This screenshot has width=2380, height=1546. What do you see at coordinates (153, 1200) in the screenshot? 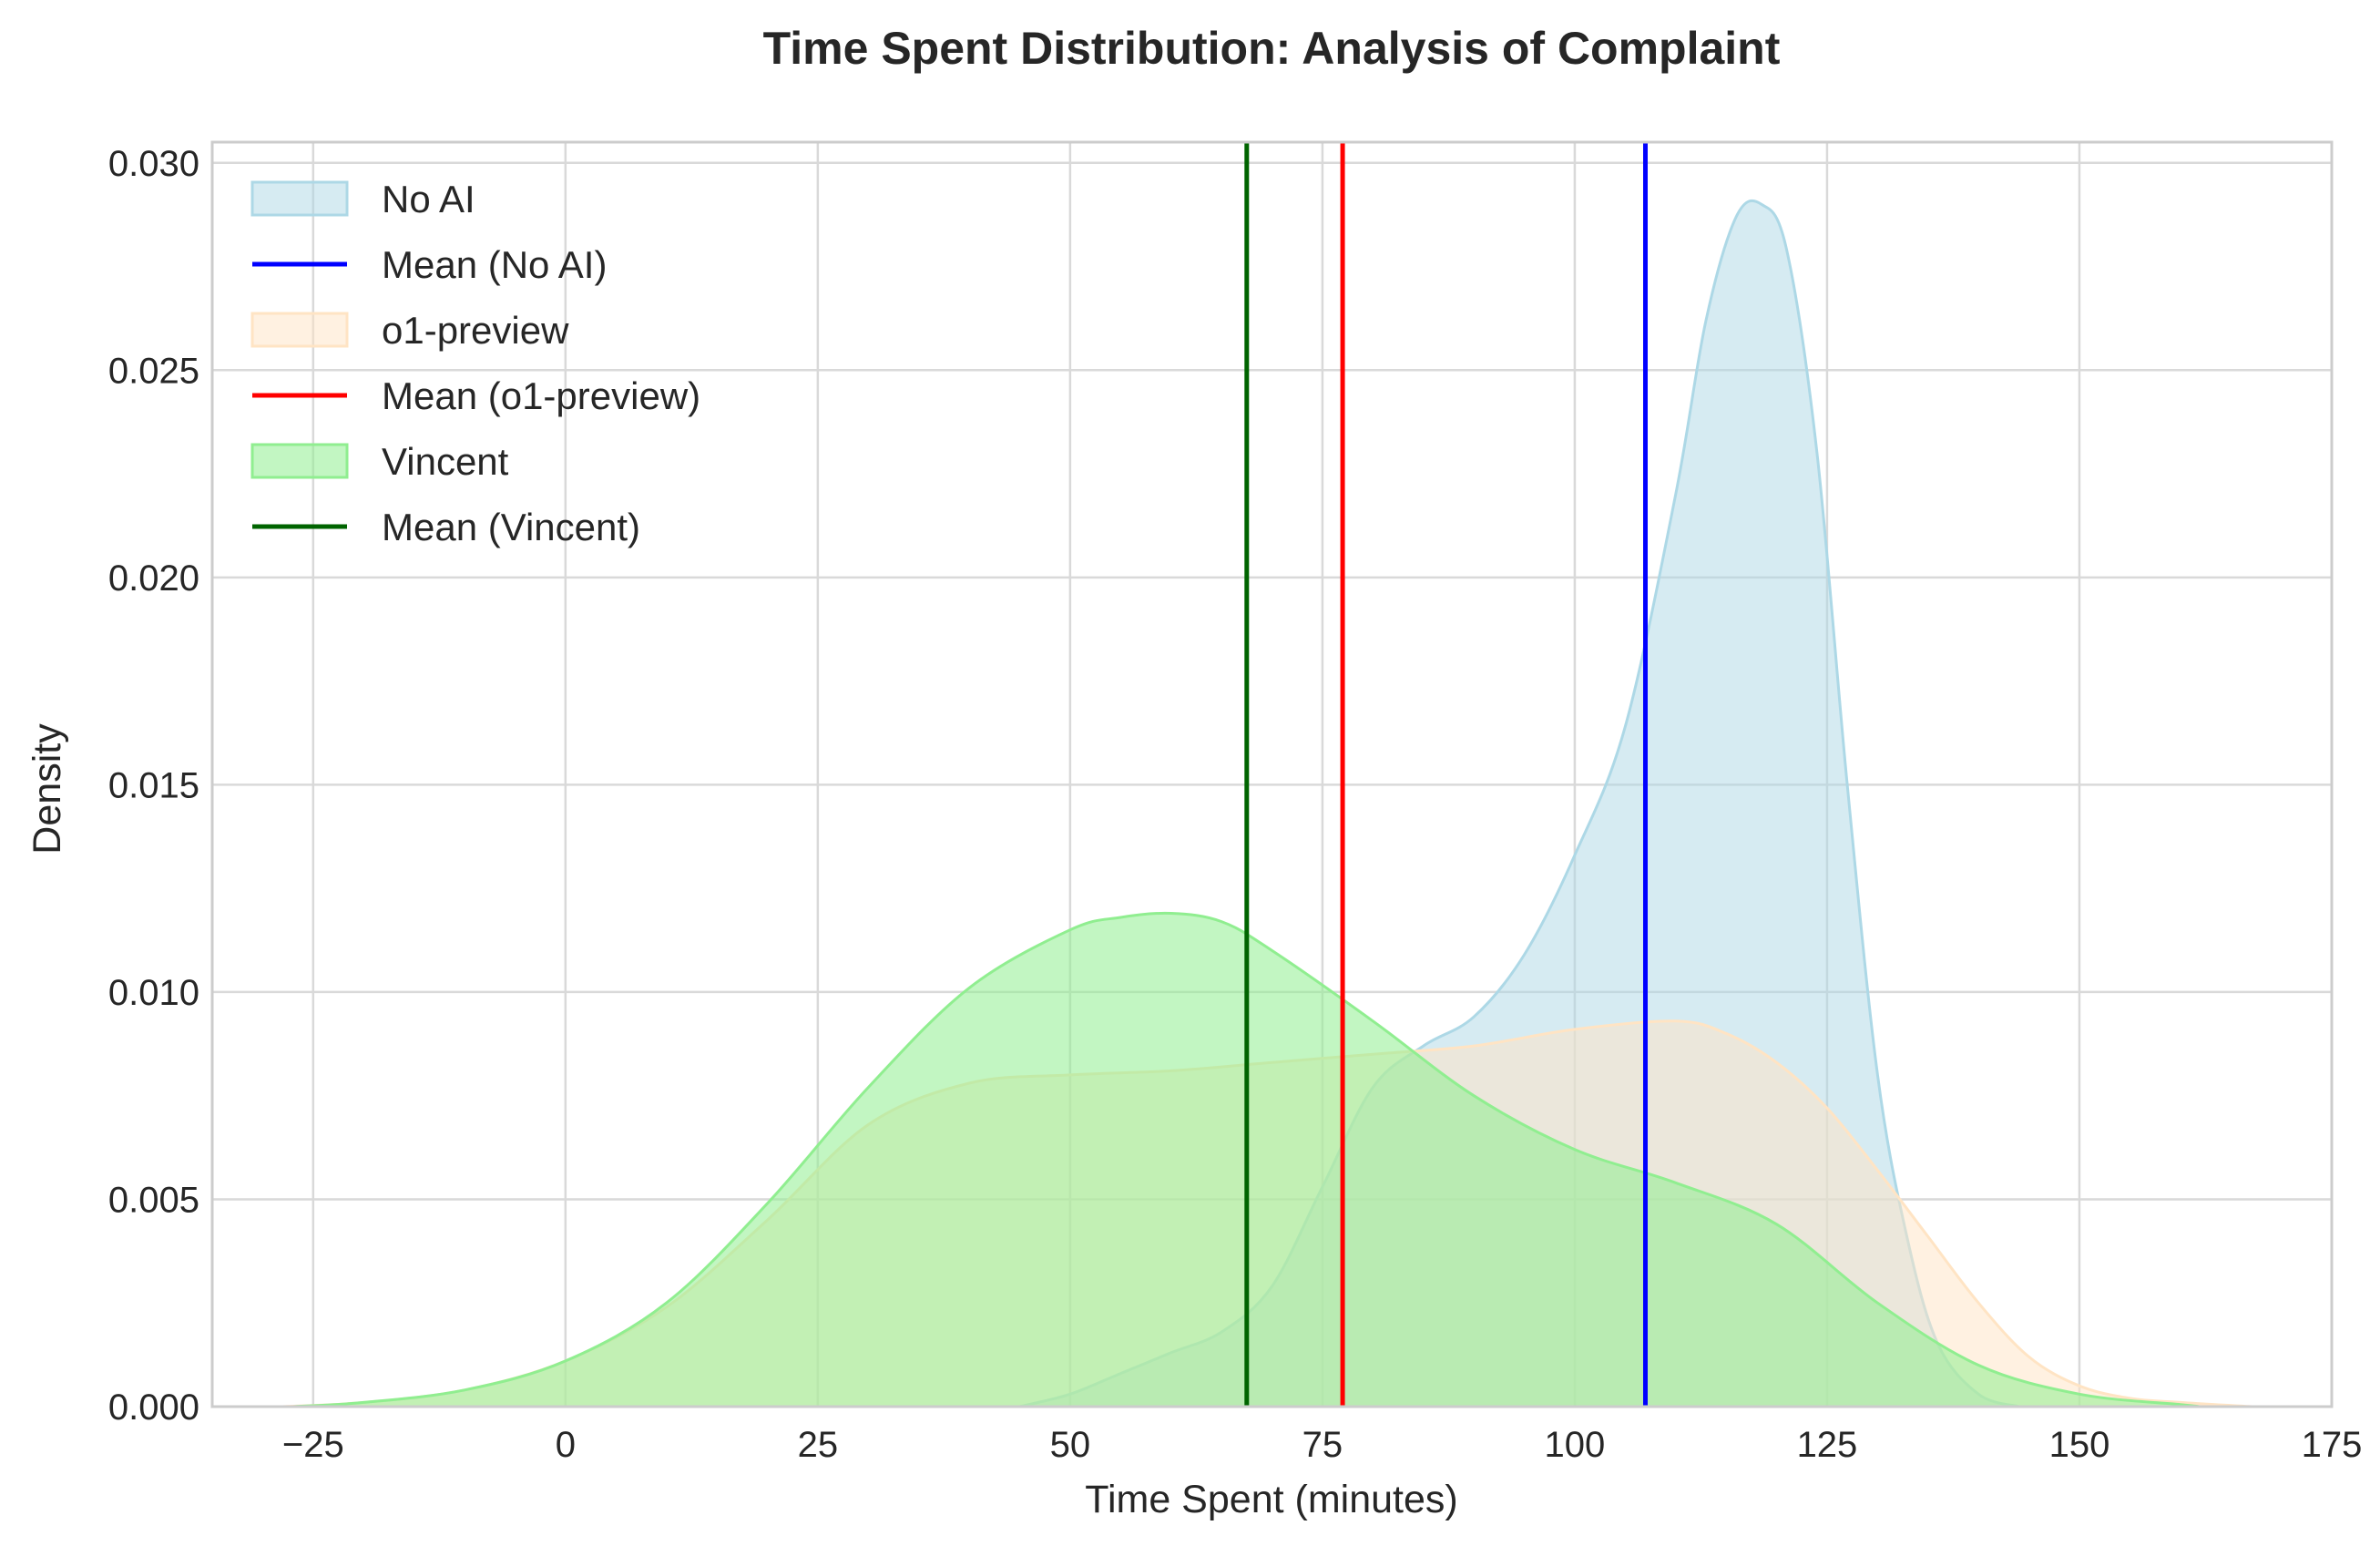
I see `y-tick-label: 0.005` at bounding box center [153, 1200].